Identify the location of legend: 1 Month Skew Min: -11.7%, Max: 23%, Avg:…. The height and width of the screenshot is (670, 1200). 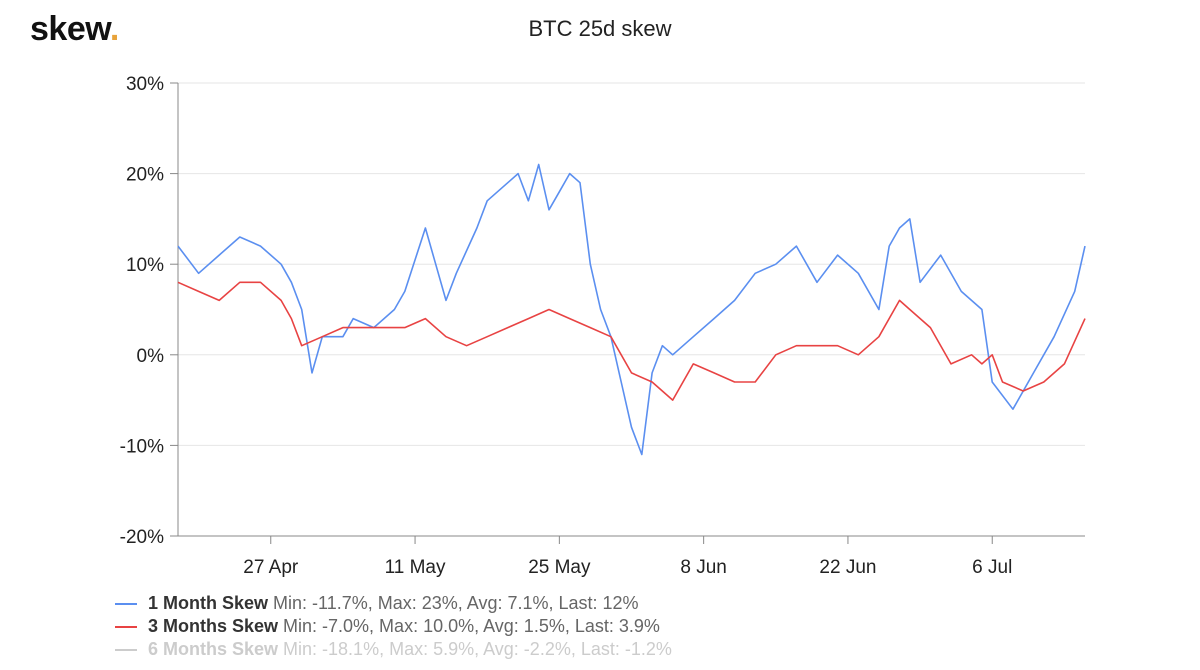
(393, 626).